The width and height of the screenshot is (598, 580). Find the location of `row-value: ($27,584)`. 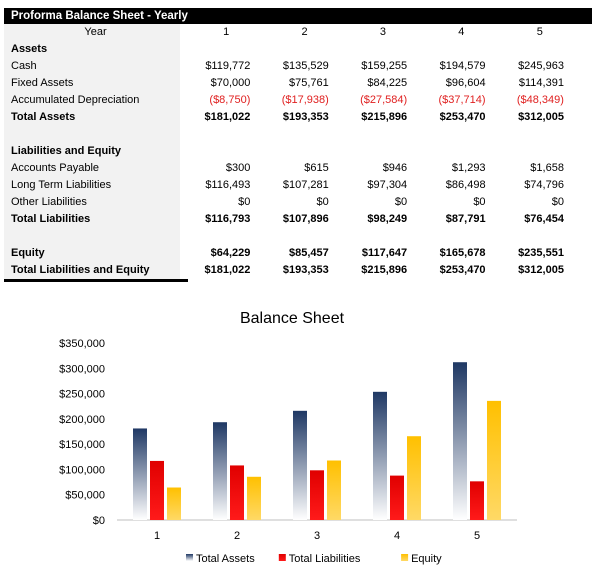

row-value: ($27,584) is located at coordinates (384, 100).